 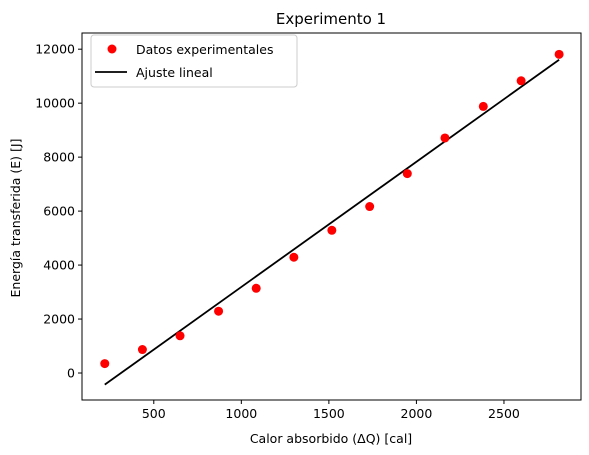 I want to click on x-axis-label: Calor absorbido (ΔQ) [cal], so click(x=331, y=438).